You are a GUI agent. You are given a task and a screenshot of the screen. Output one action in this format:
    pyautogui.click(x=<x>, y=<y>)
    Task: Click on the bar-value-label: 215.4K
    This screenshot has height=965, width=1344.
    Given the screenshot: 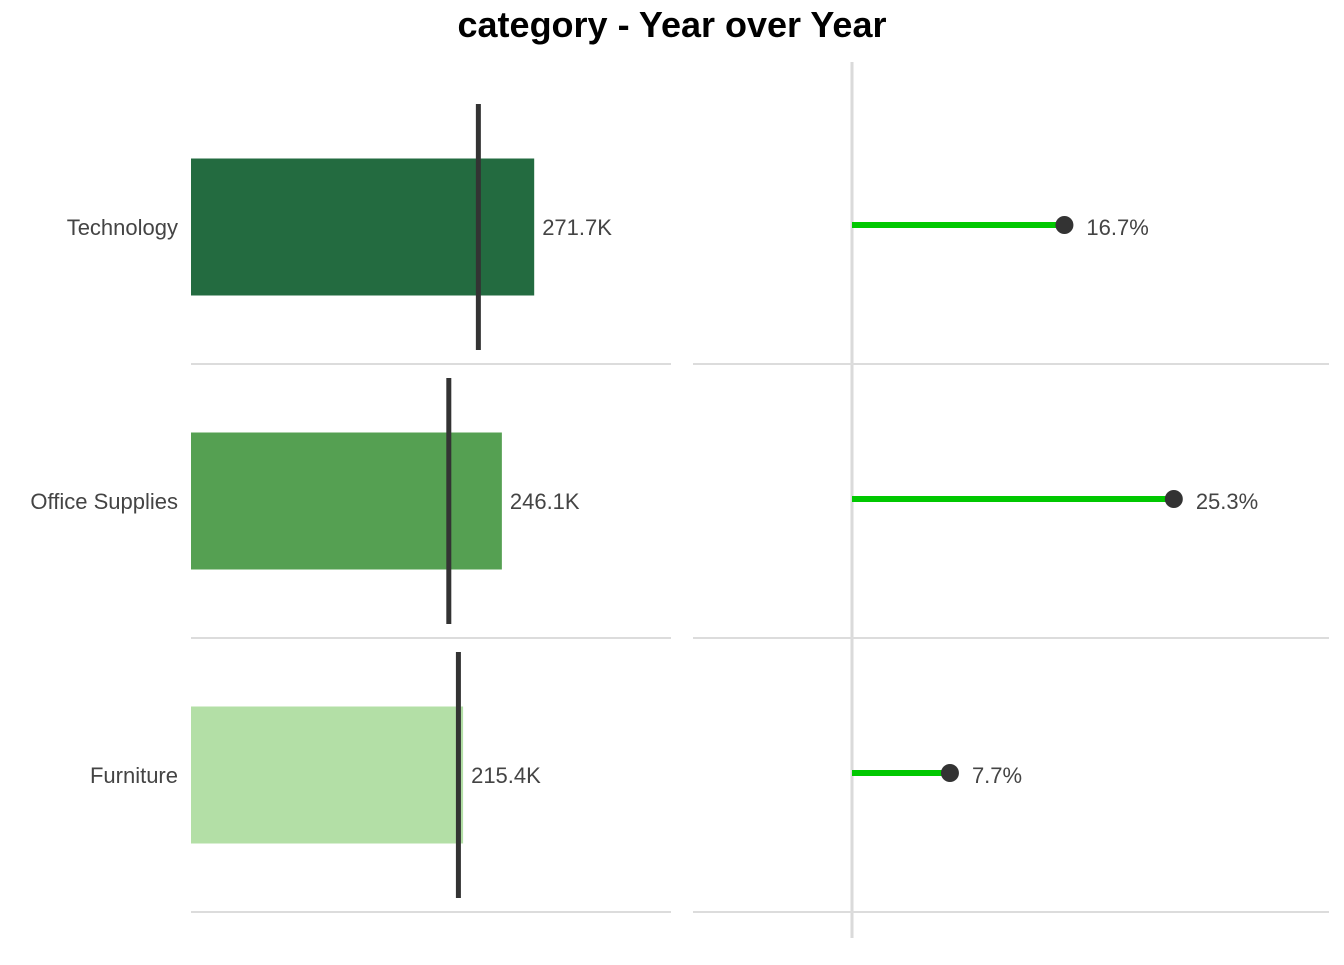 What is the action you would take?
    pyautogui.click(x=506, y=775)
    